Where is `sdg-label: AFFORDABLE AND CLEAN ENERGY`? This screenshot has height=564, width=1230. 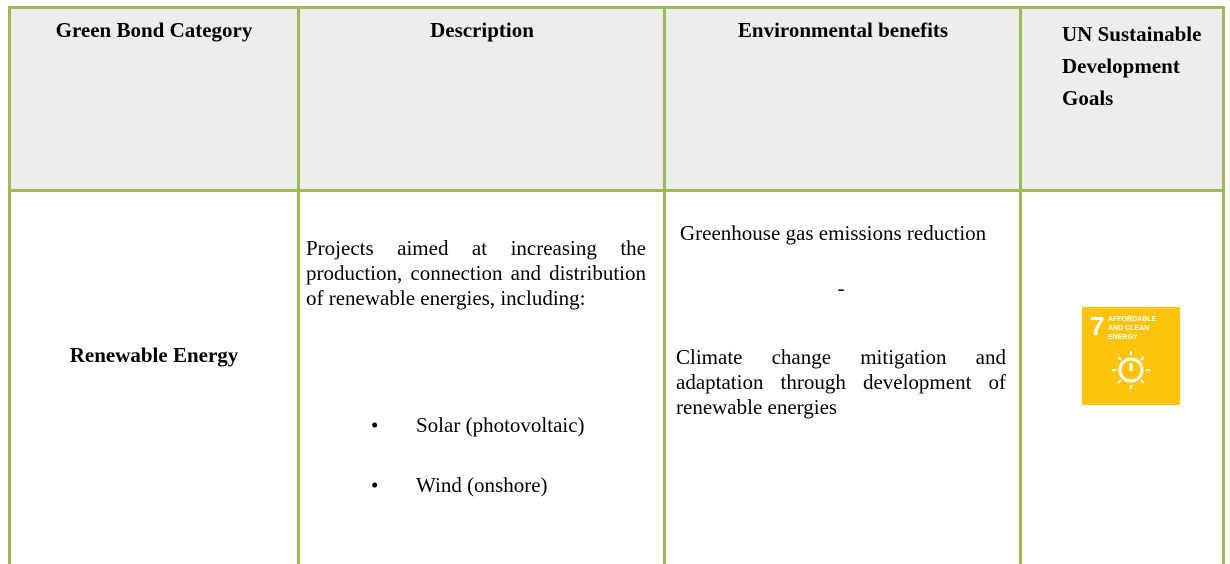
sdg-label: AFFORDABLE AND CLEAN ENERGY is located at coordinates (1132, 328).